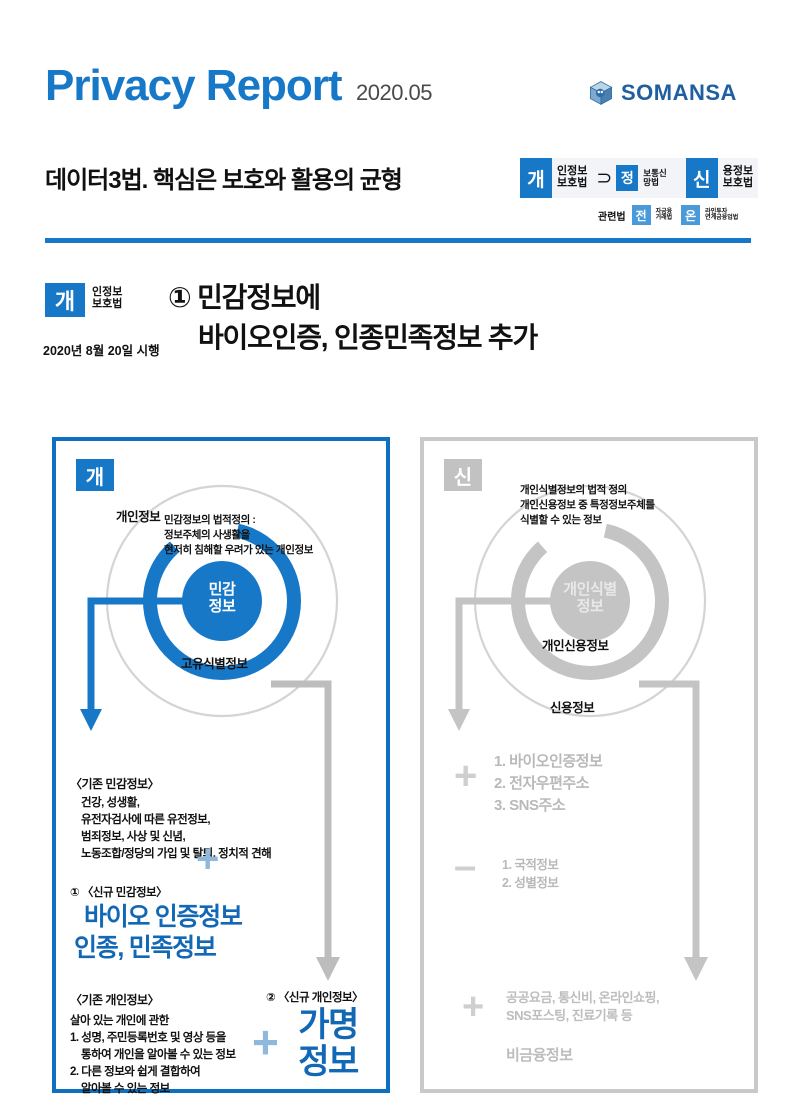 This screenshot has width=796, height=1114. Describe the element at coordinates (641, 215) in the screenshot. I see `related-badge-efinance-char: 전` at that location.